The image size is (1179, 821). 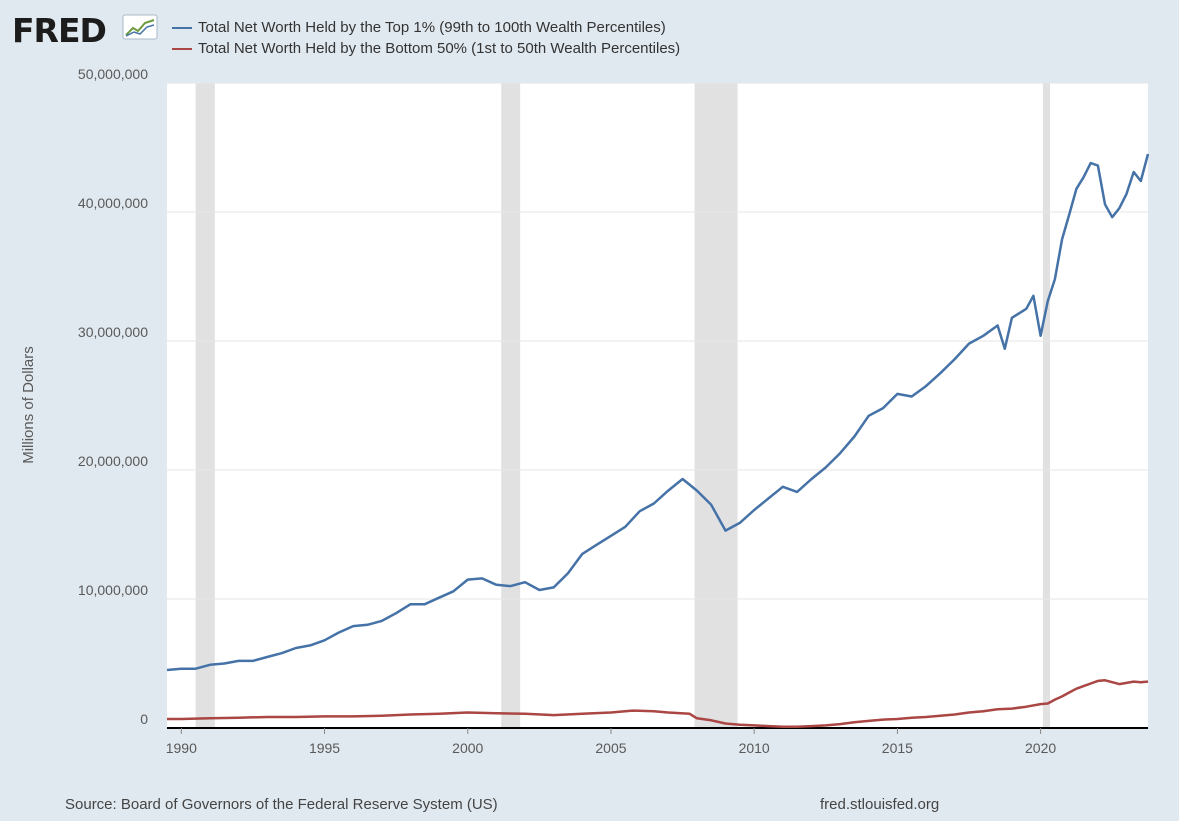 What do you see at coordinates (897, 748) in the screenshot?
I see `x-tick-label: 2015` at bounding box center [897, 748].